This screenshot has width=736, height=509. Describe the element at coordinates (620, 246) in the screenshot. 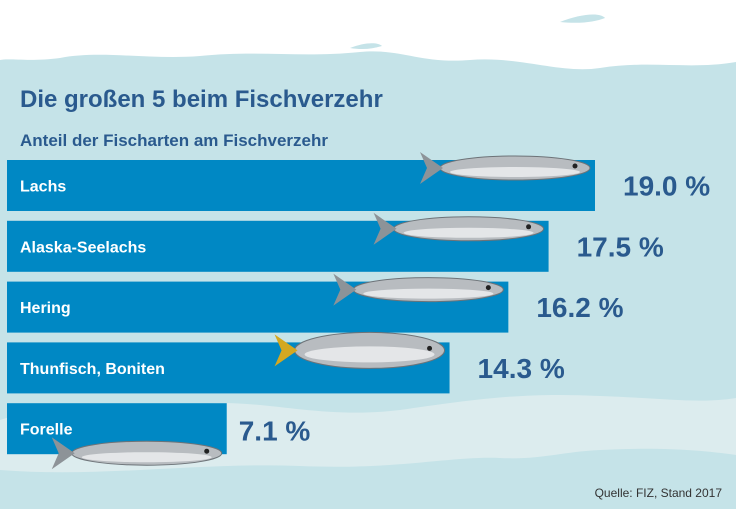

I see `value-label: 17.5 %` at that location.